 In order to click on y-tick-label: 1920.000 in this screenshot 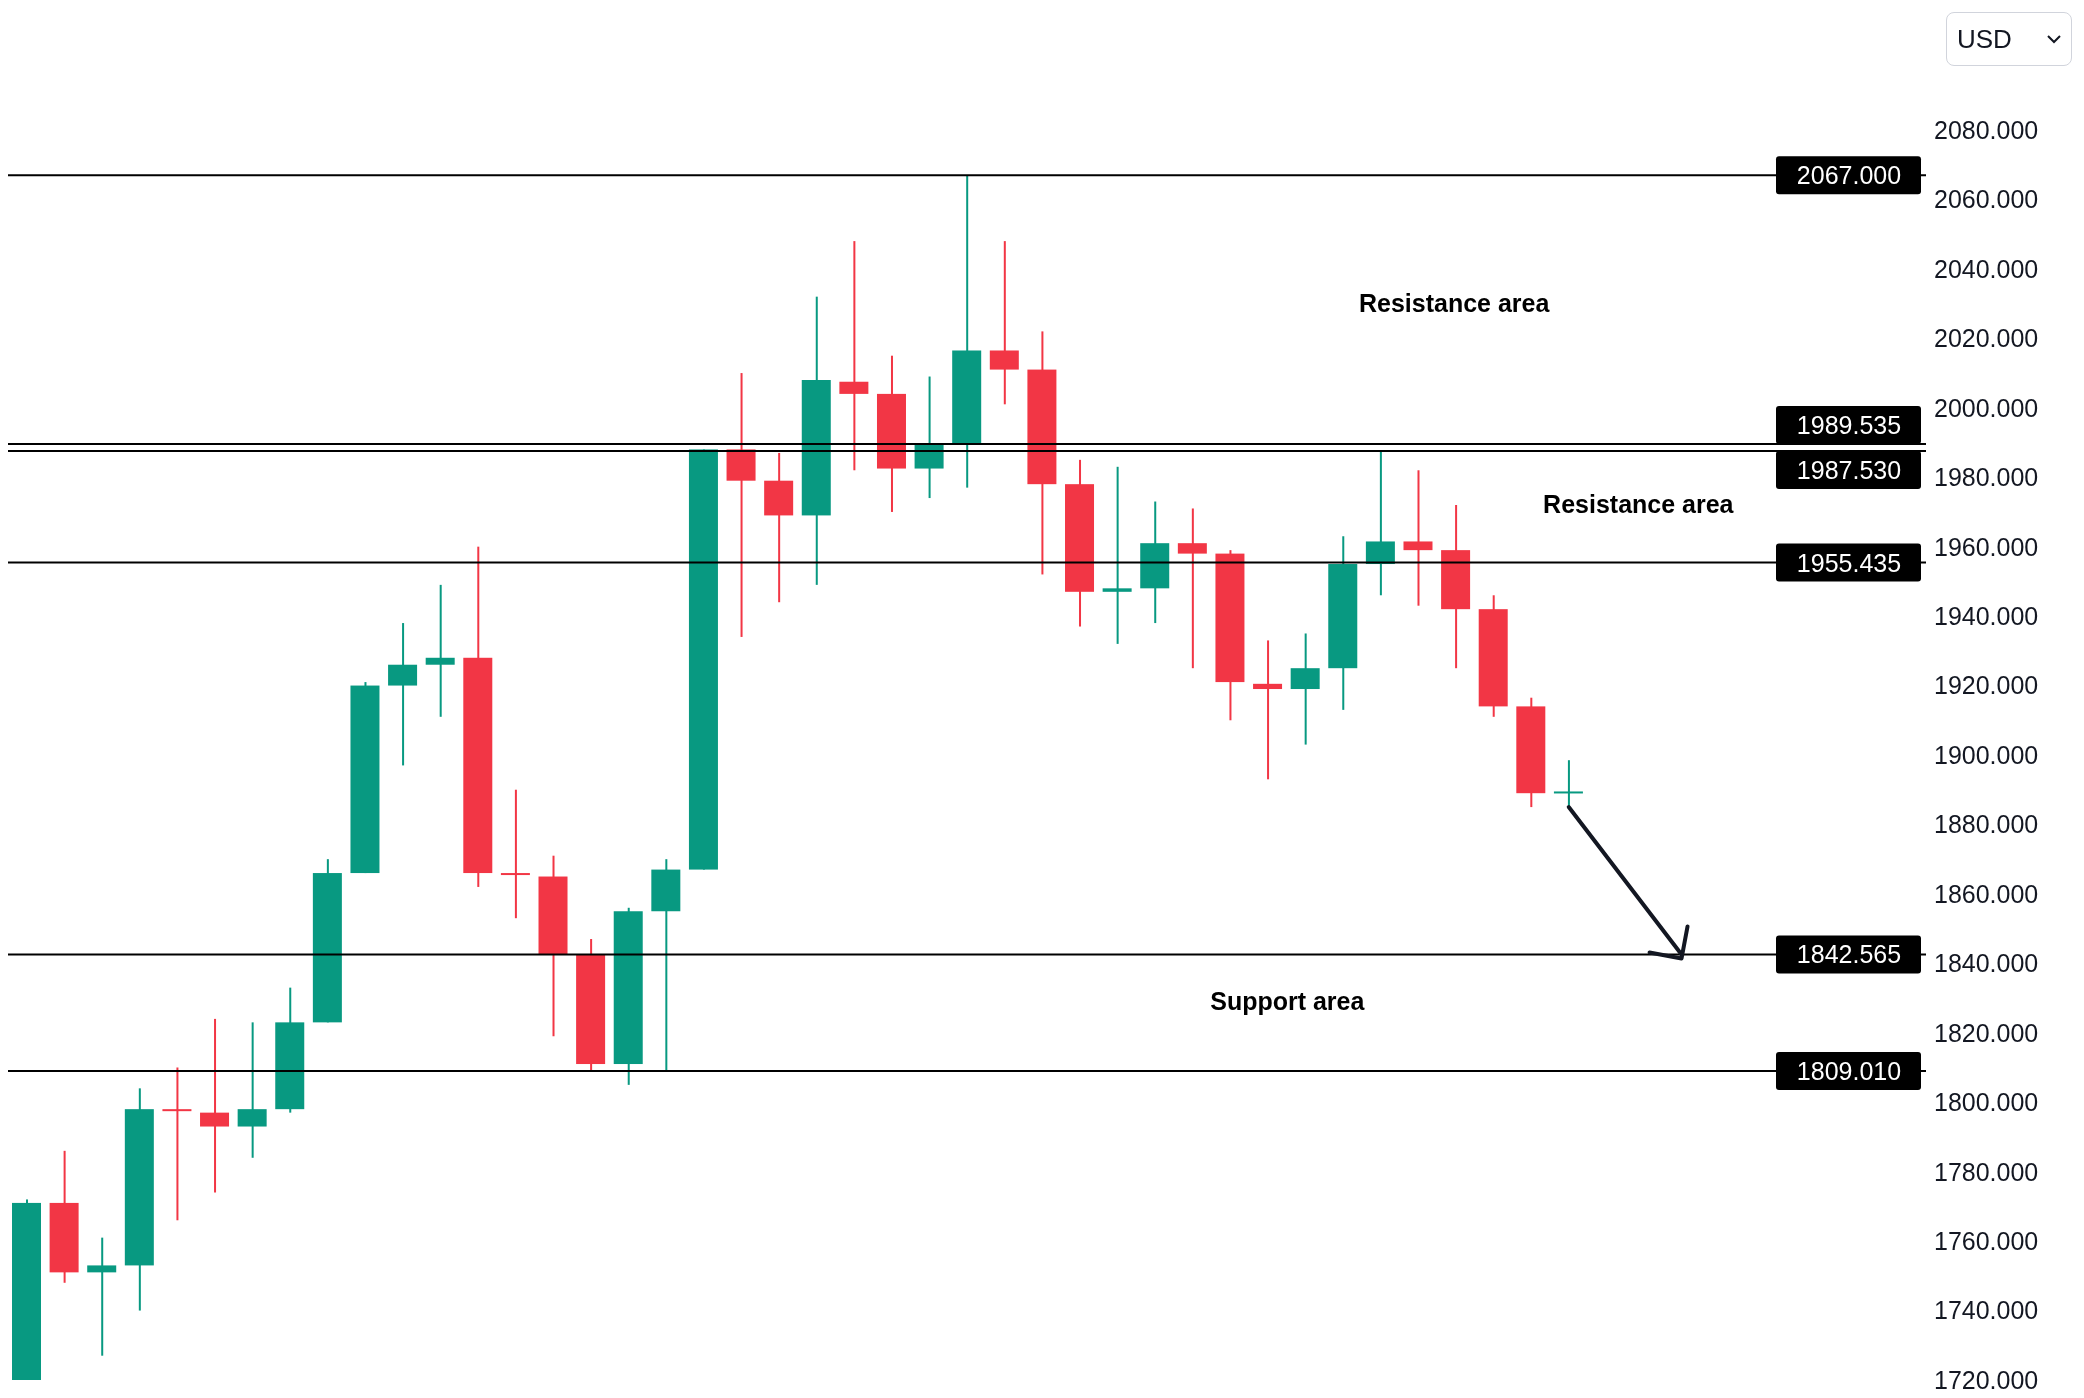, I will do `click(1986, 685)`.